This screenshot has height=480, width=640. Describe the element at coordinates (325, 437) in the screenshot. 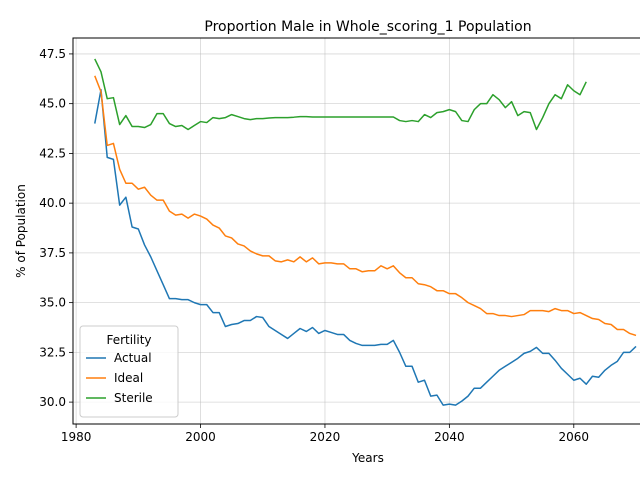

I see `x-tick-label: 2020` at that location.